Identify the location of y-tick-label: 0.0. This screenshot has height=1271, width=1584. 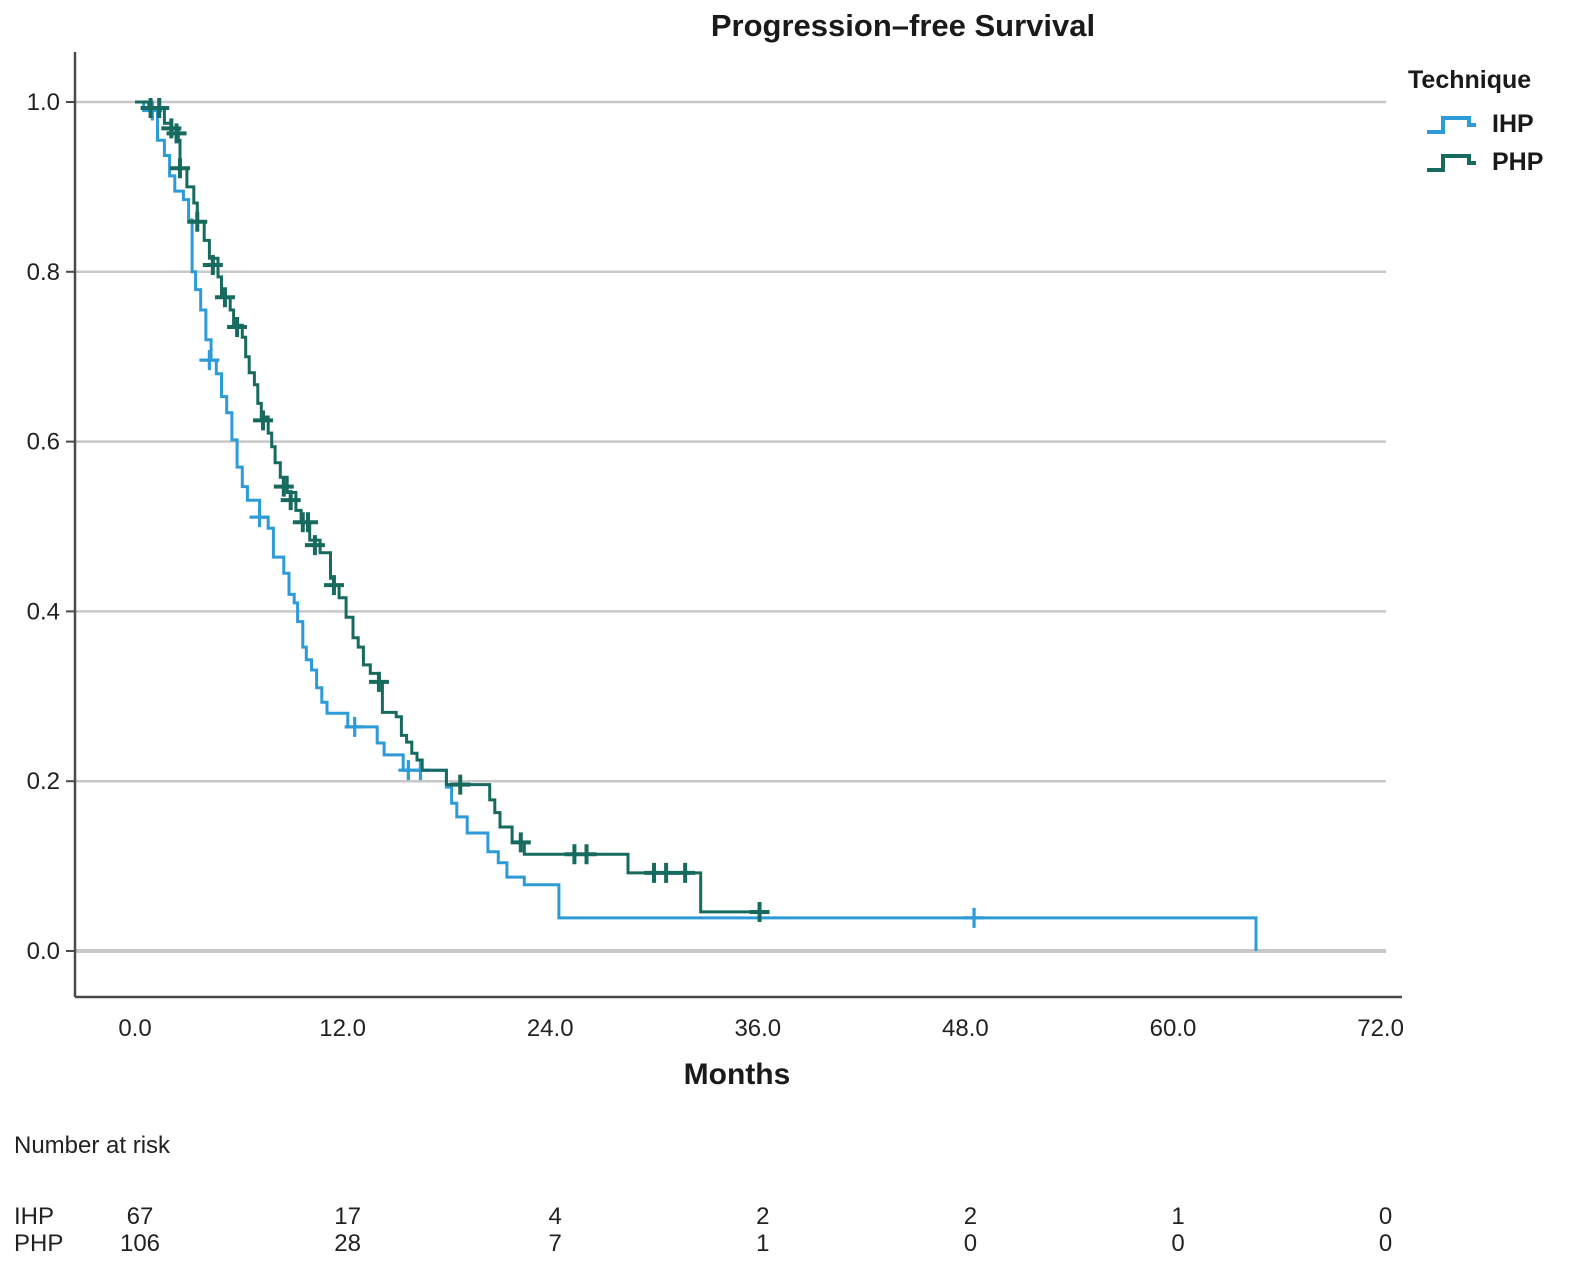
(43, 951).